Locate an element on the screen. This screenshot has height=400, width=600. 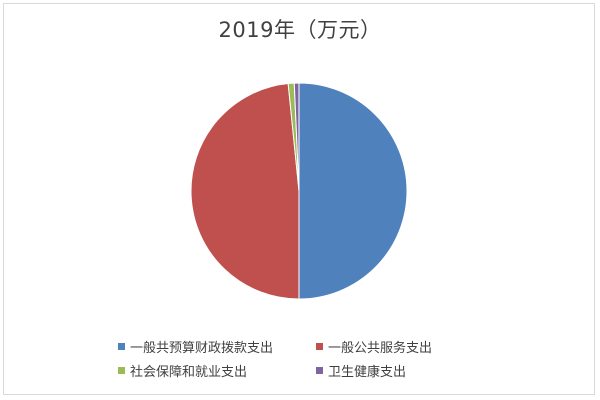
legend-item: 一般公共服务支出 is located at coordinates (374, 346).